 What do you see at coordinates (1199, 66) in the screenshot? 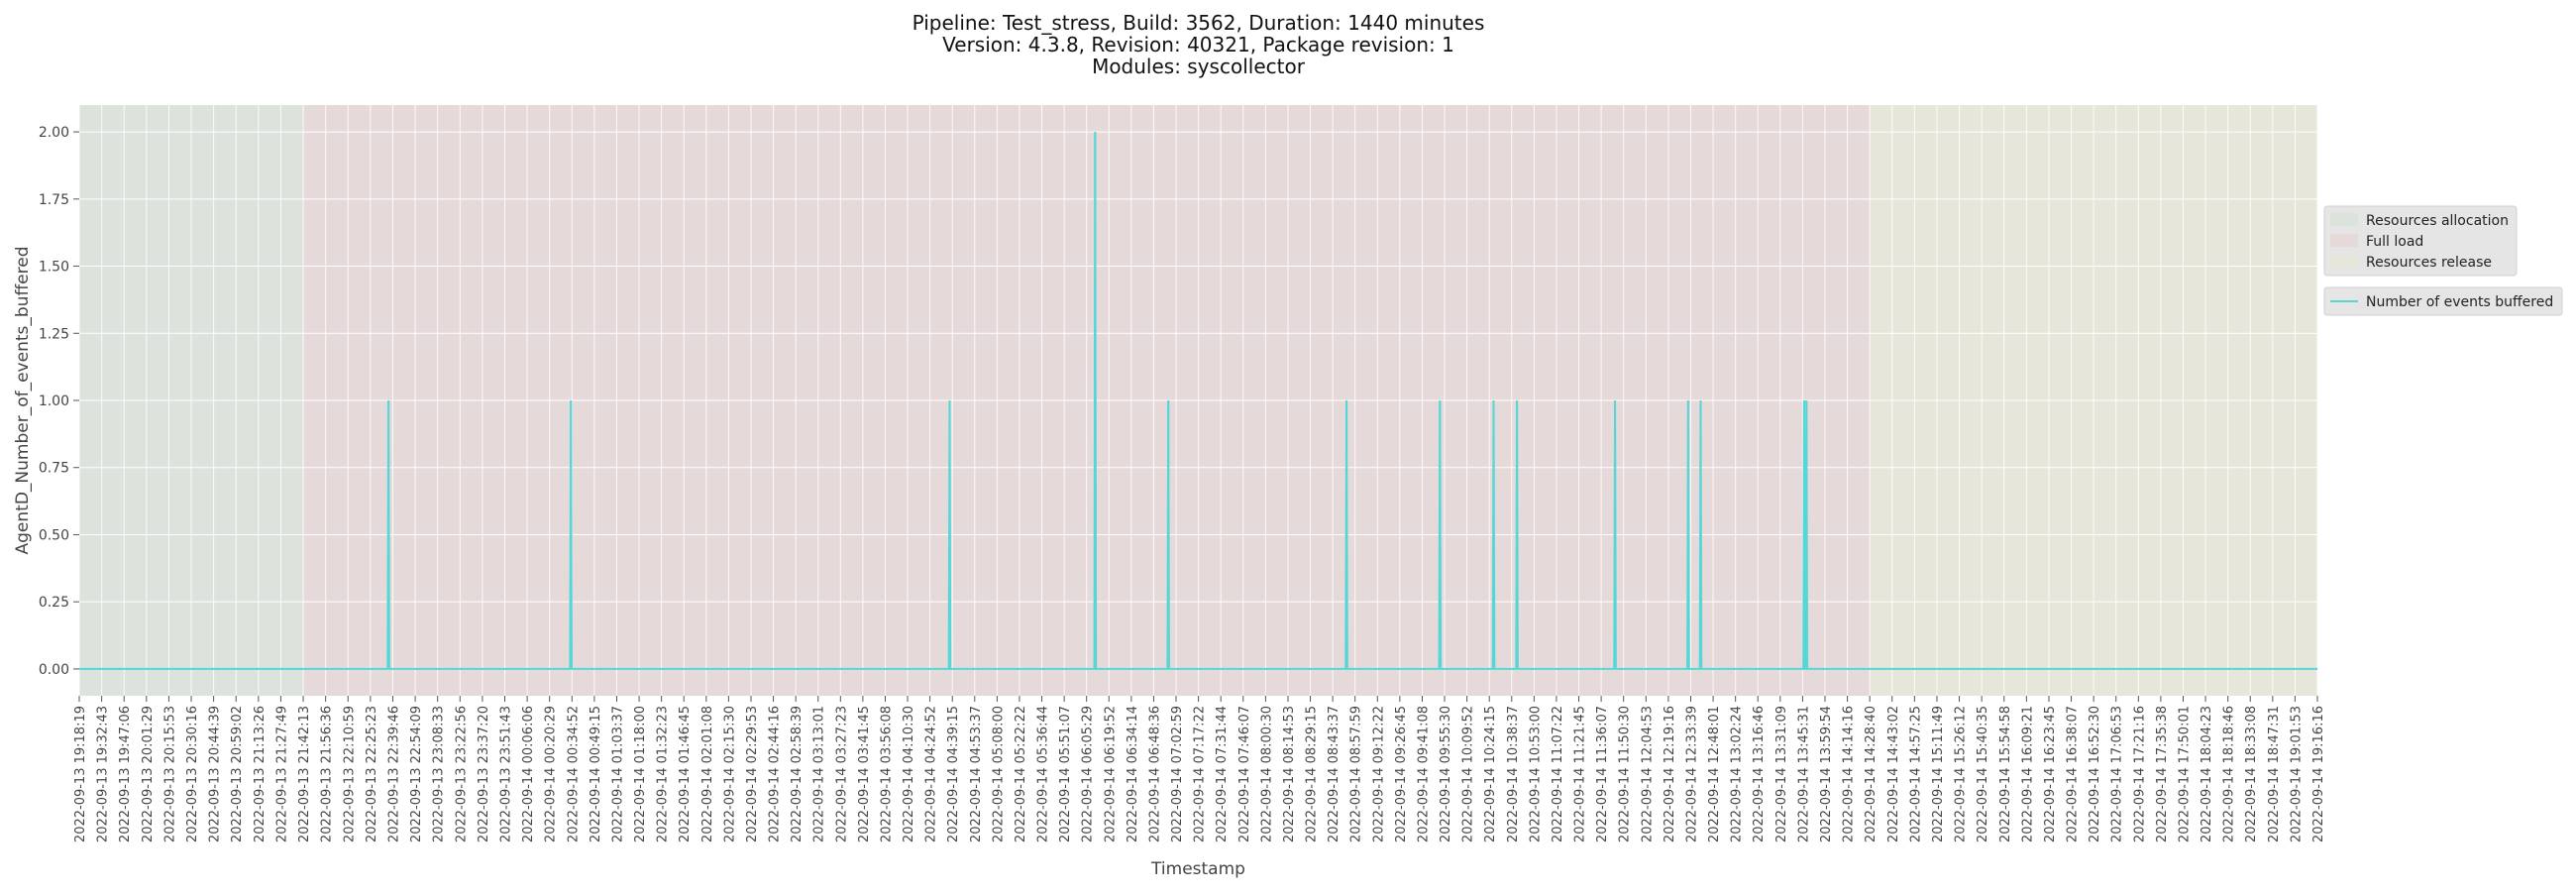
I see `title-line: Modules: syscollector` at bounding box center [1199, 66].